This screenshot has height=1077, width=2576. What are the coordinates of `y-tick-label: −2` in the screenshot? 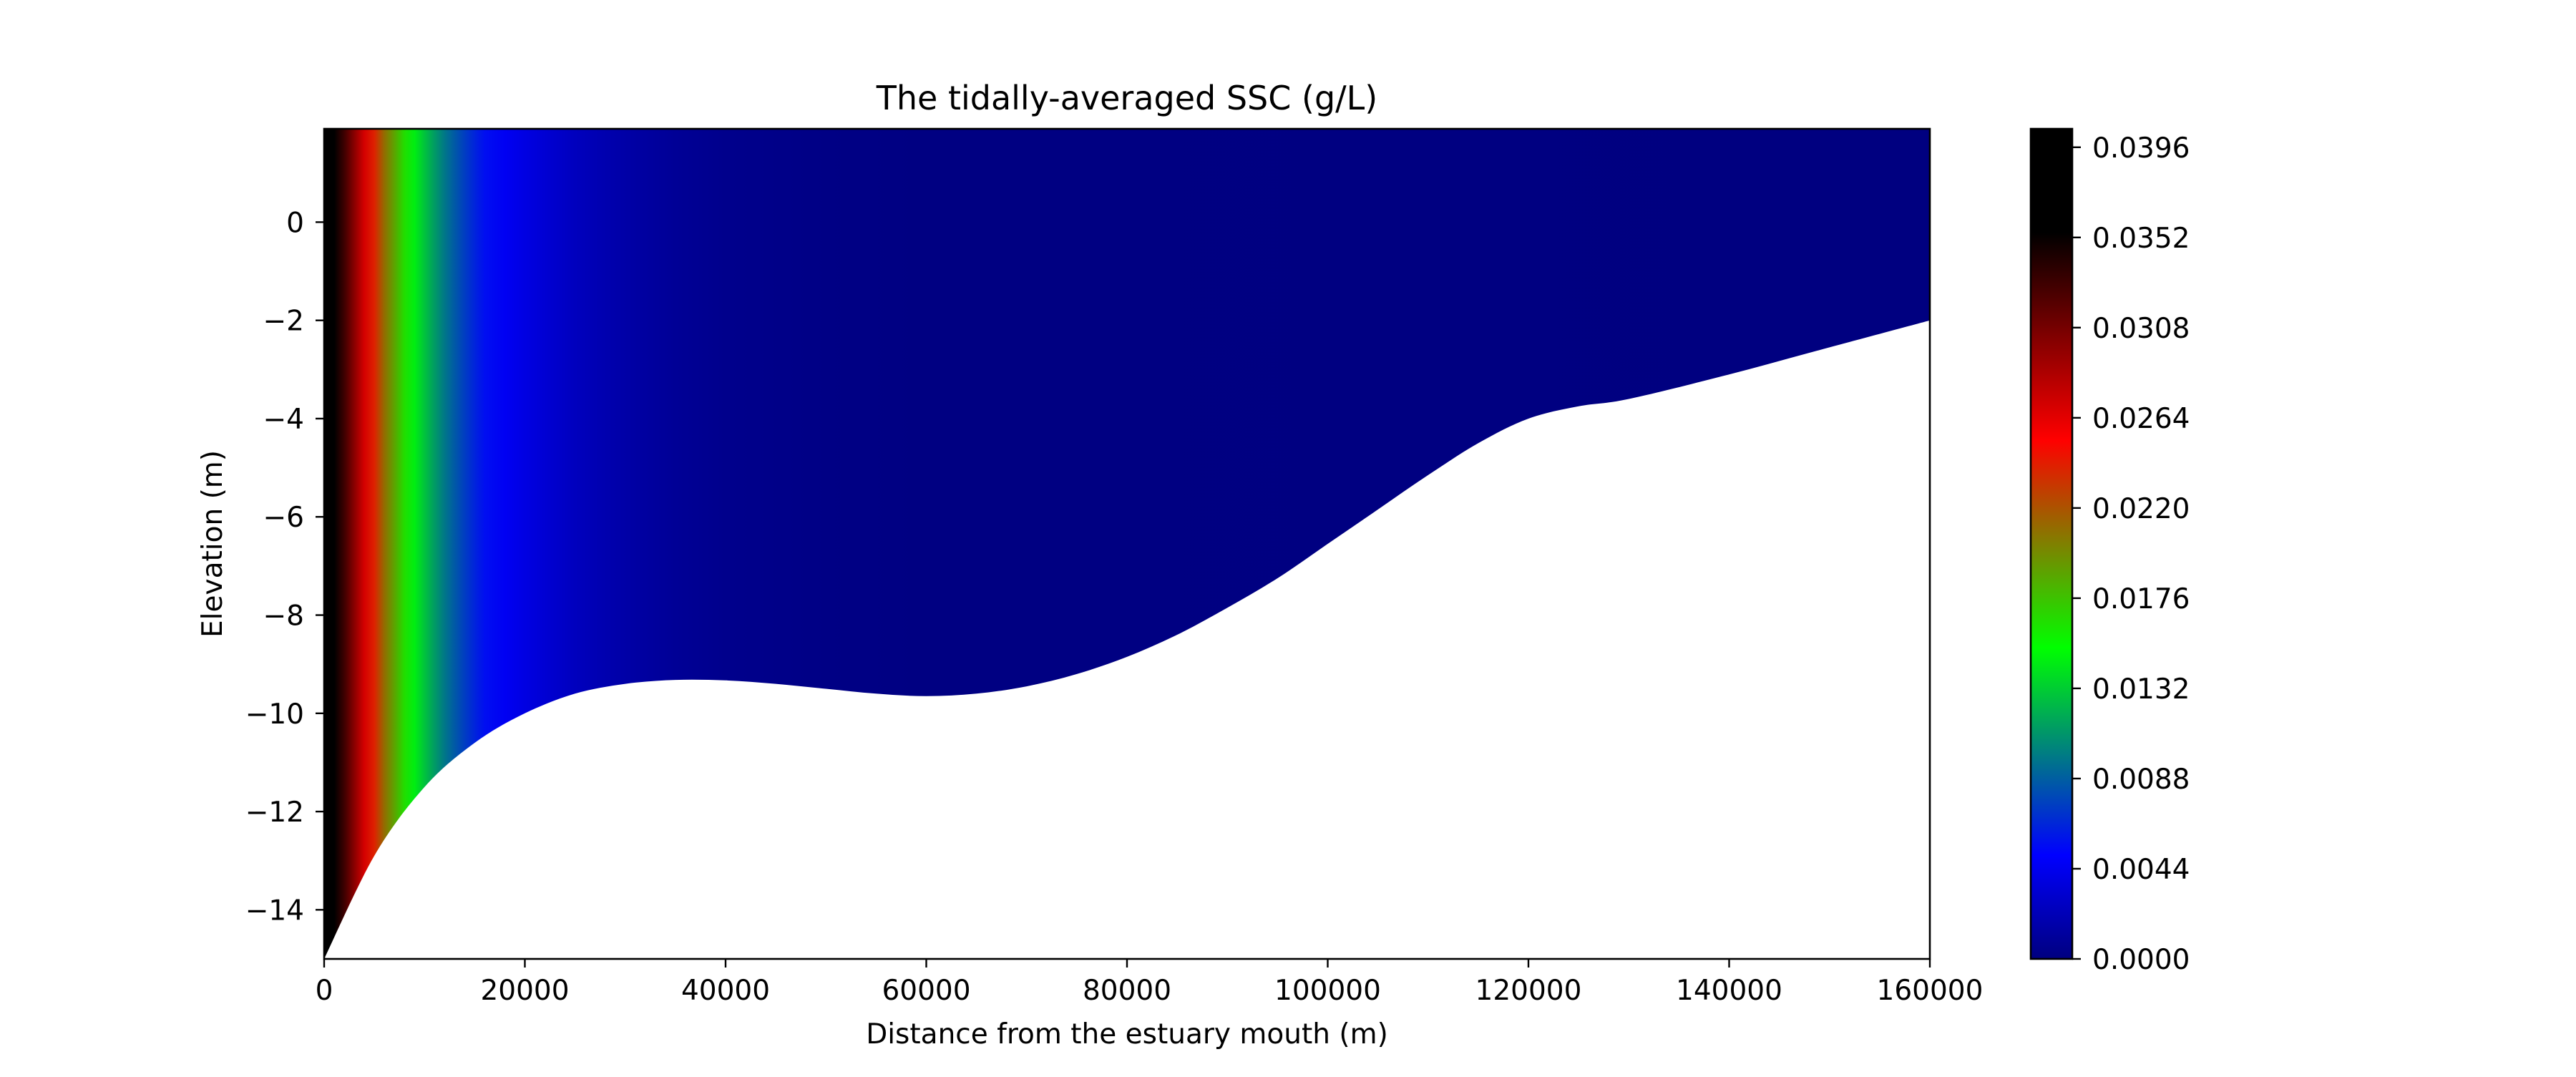 It's located at (284, 322).